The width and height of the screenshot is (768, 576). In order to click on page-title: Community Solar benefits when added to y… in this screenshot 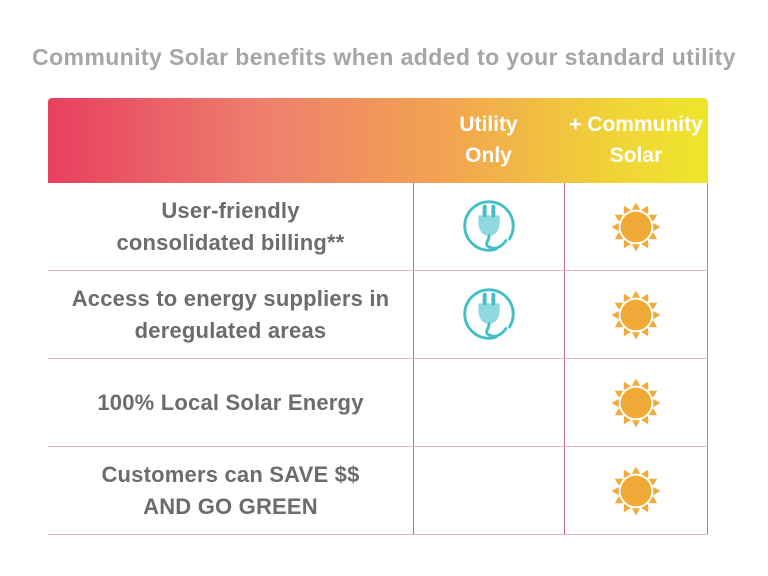, I will do `click(384, 57)`.